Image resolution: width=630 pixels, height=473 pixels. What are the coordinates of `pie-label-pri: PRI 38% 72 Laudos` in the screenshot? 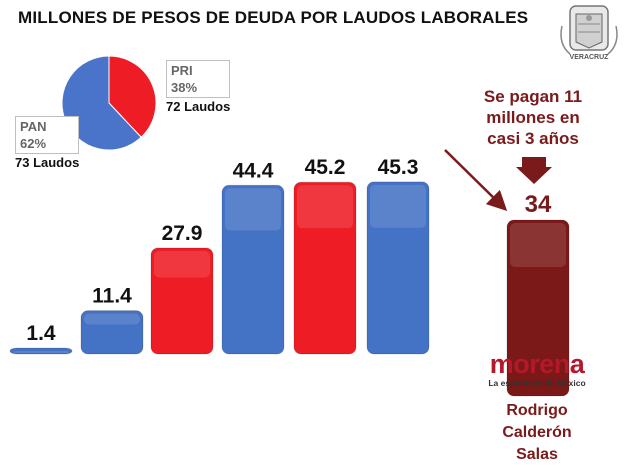 It's located at (198, 87).